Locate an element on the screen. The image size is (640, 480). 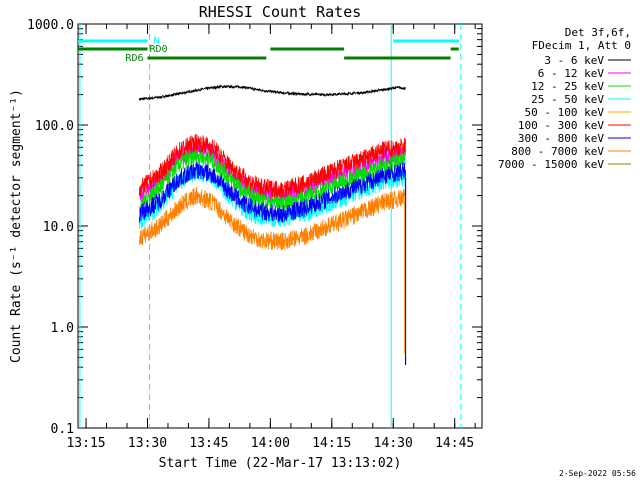
legend-entry-label: 6 - 12 keV is located at coordinates (571, 73).